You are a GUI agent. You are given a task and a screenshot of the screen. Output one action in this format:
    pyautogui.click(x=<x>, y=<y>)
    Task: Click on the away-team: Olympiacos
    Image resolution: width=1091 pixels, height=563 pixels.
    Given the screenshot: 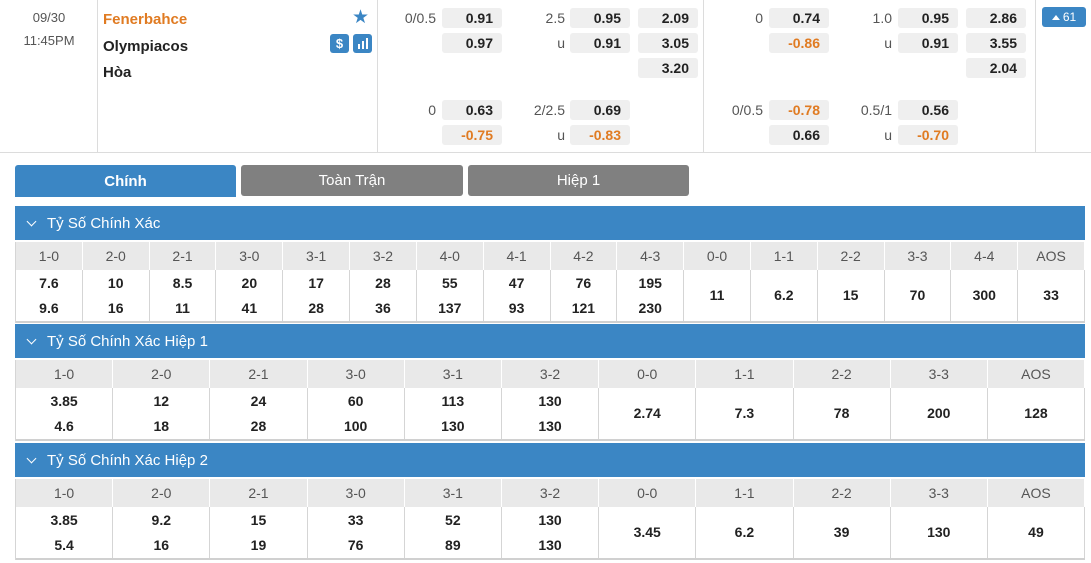 What is the action you would take?
    pyautogui.click(x=146, y=46)
    